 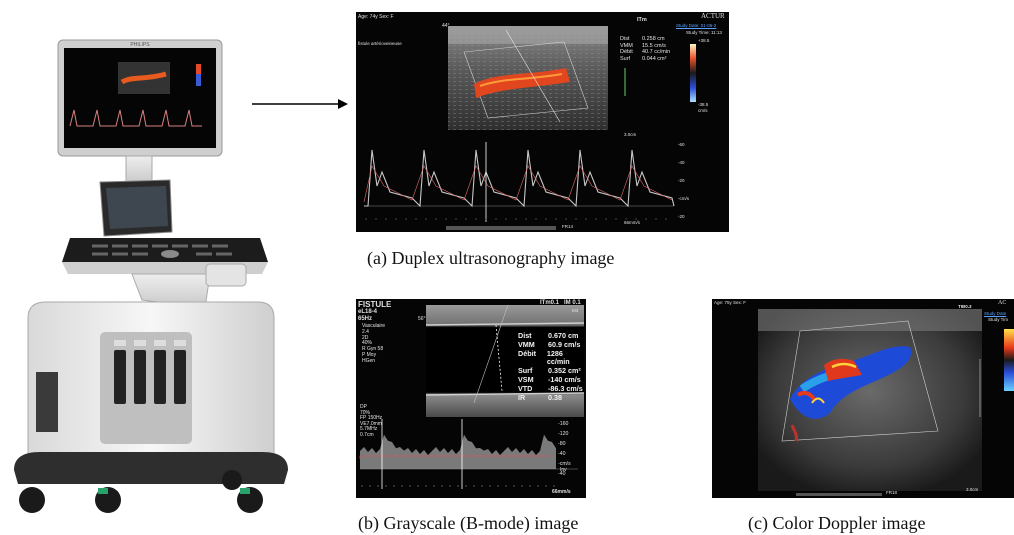 What do you see at coordinates (526, 379) in the screenshot?
I see `measurement-key: VSM` at bounding box center [526, 379].